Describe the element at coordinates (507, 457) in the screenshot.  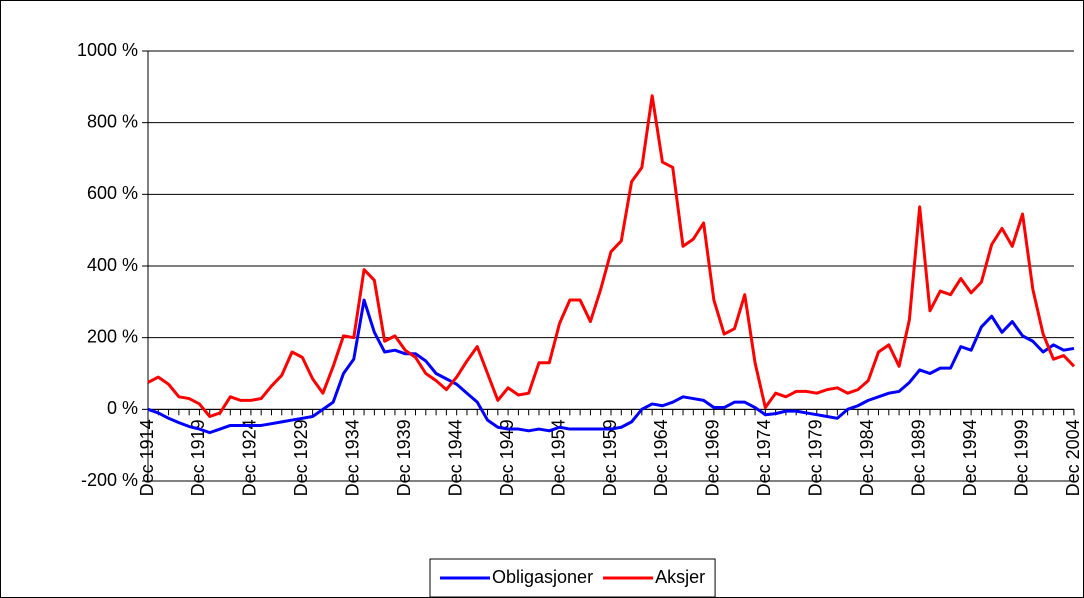
I see `x-tick-label: Dec 1949` at that location.